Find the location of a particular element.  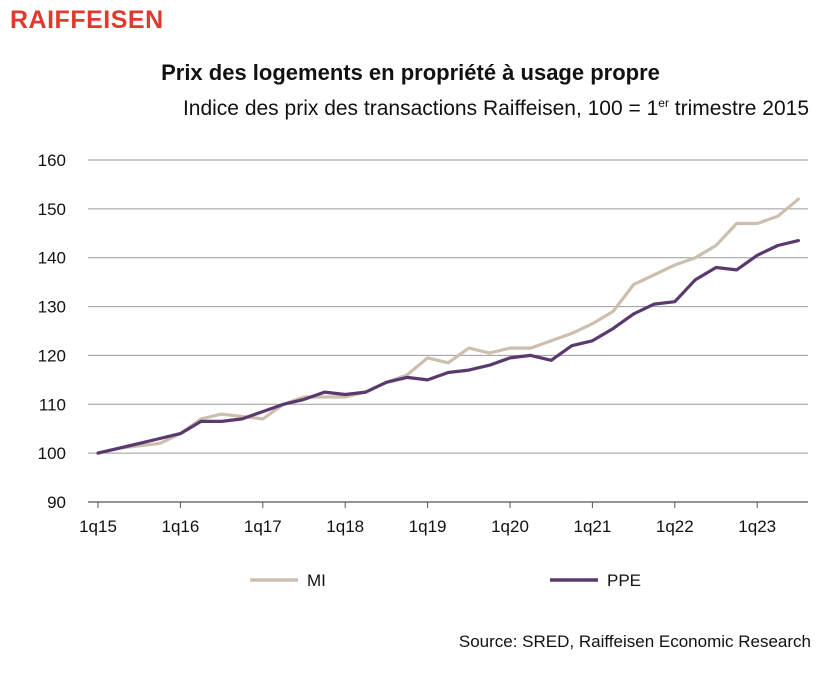

y-axis-ticks: 90 100 110 120 130 140 150 160 is located at coordinates (52, 331).